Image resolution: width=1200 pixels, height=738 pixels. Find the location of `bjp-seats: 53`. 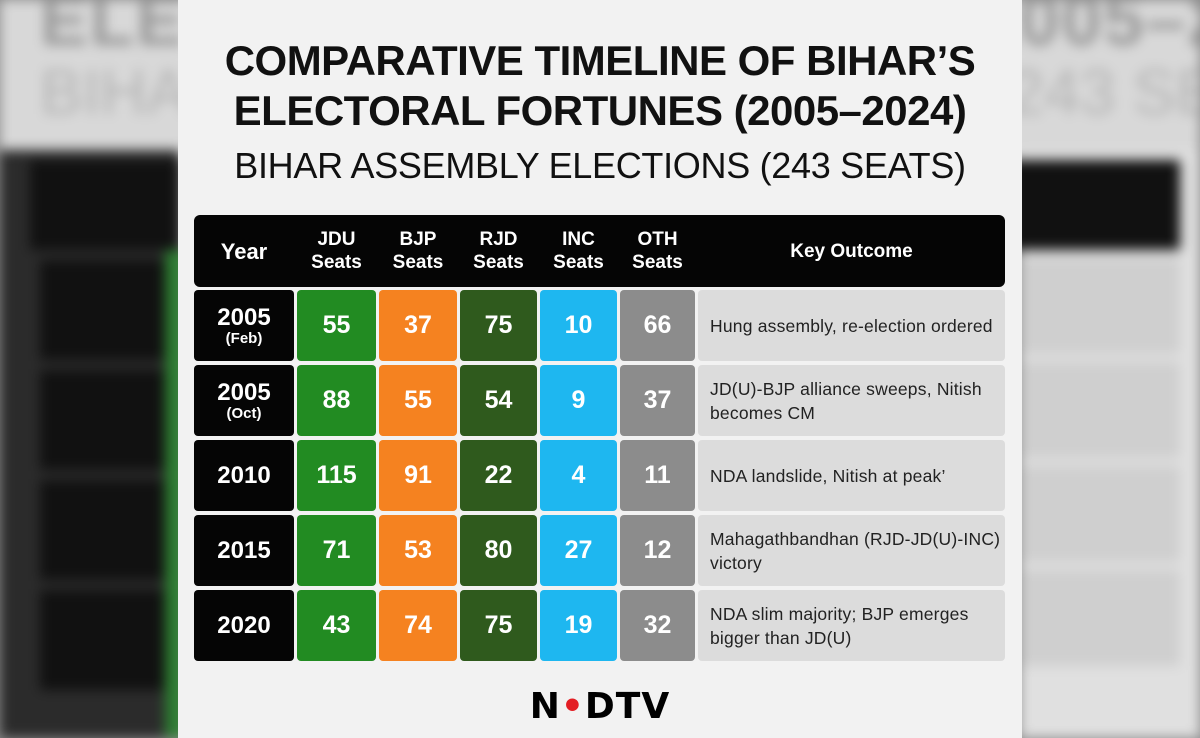

bjp-seats: 53 is located at coordinates (418, 550).